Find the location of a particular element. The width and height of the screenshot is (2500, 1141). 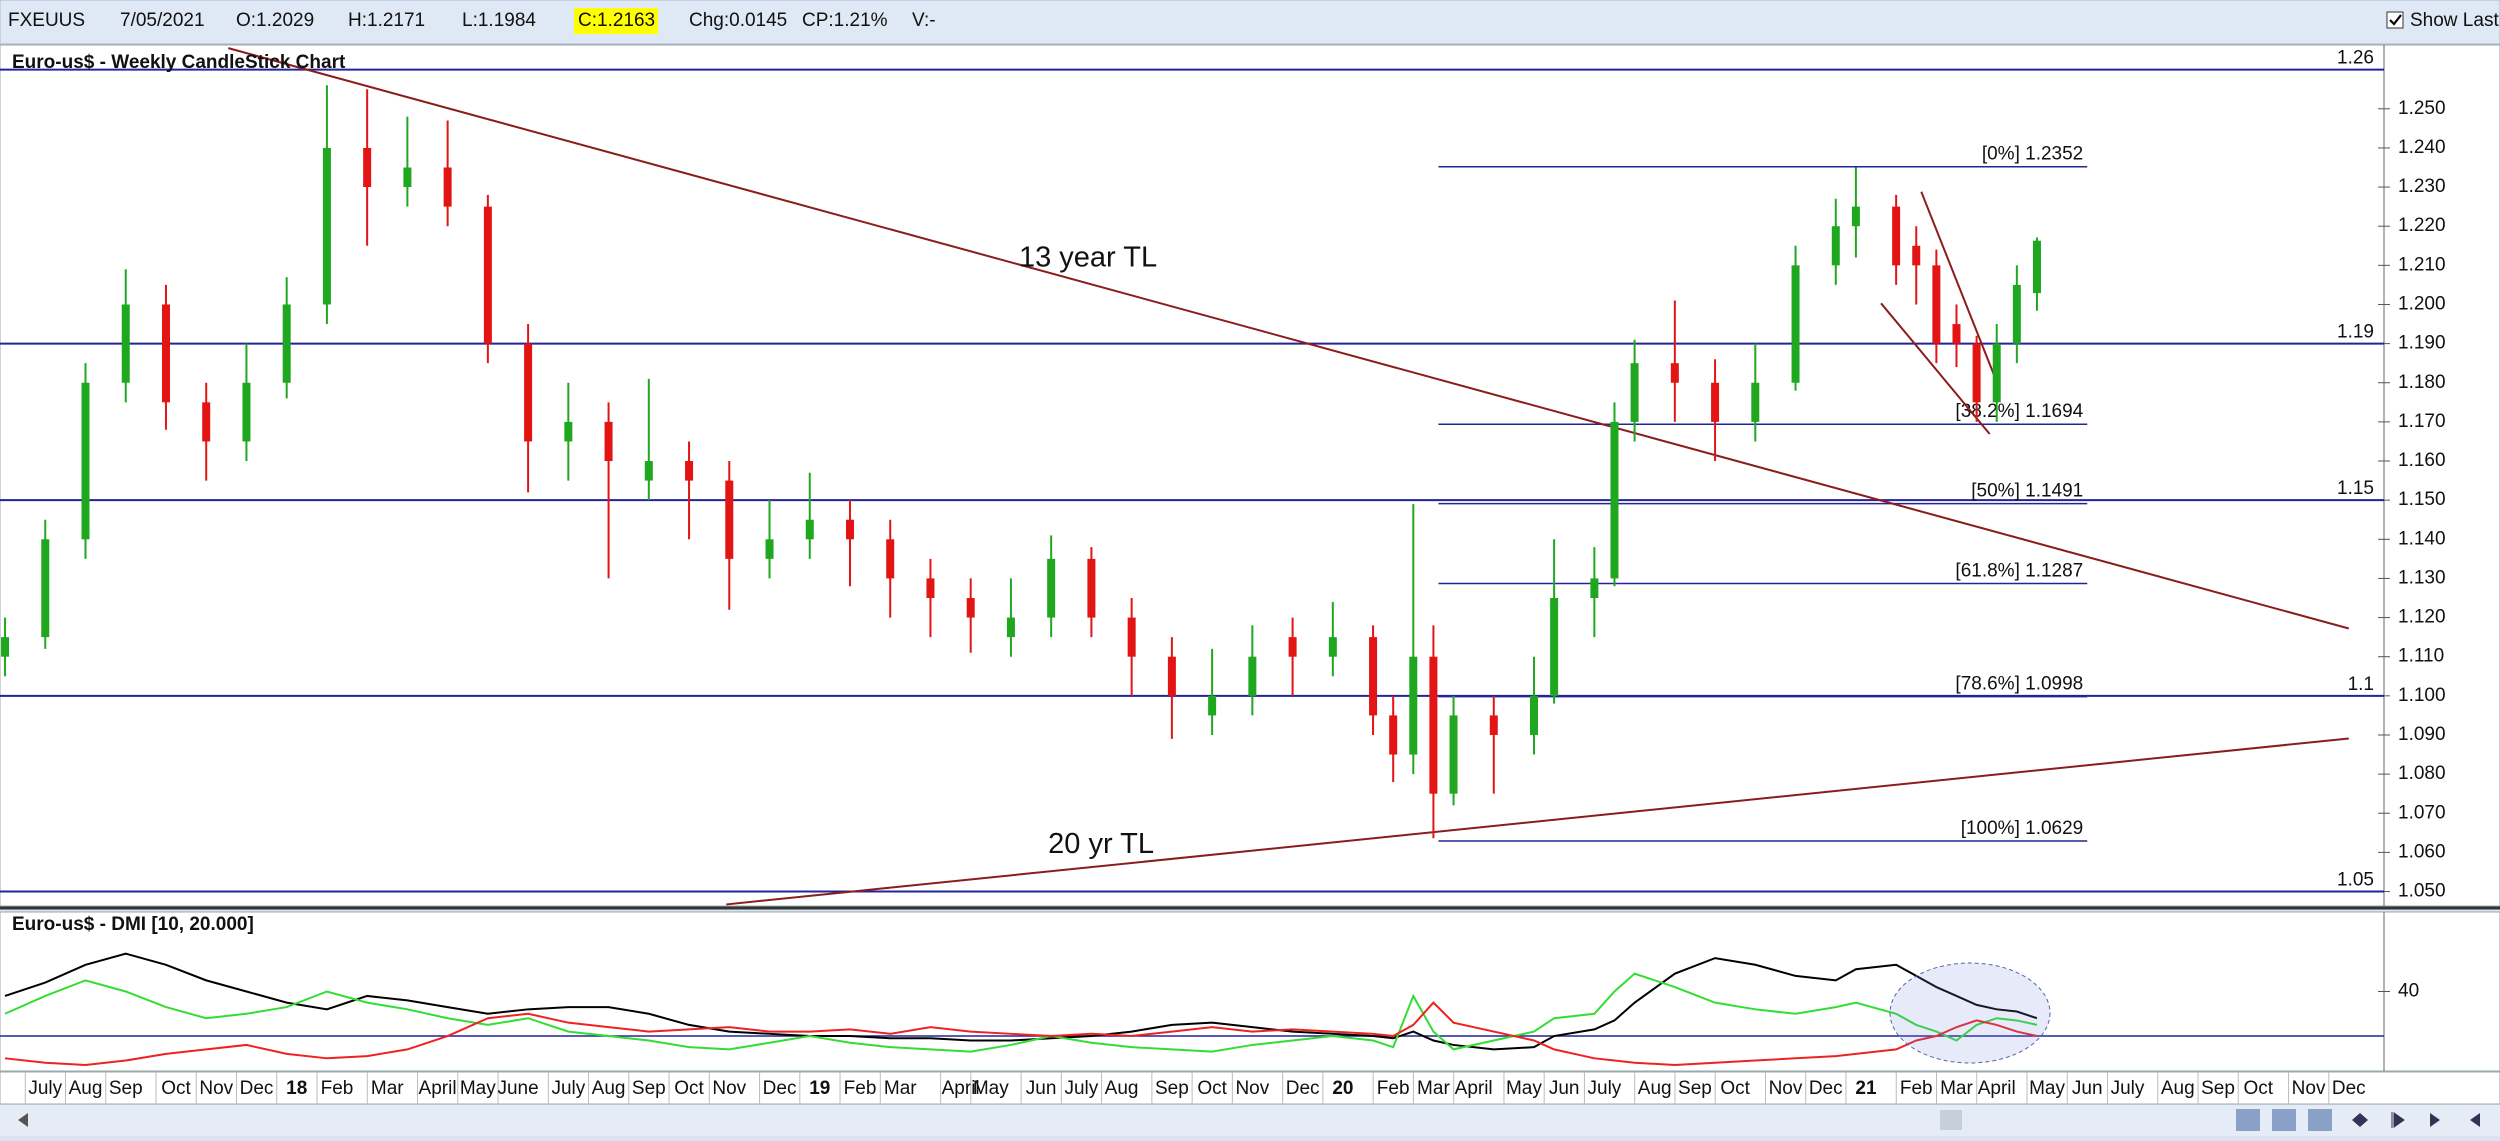

level-label: 1.26 is located at coordinates (2355, 58).